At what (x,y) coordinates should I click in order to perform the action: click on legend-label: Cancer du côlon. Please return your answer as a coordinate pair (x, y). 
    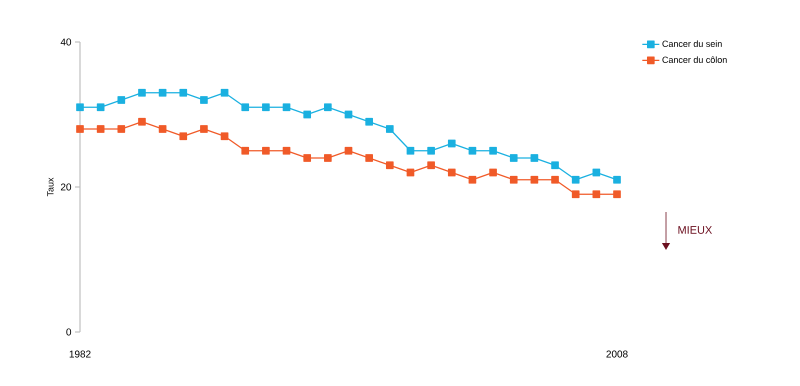
    Looking at the image, I should click on (694, 59).